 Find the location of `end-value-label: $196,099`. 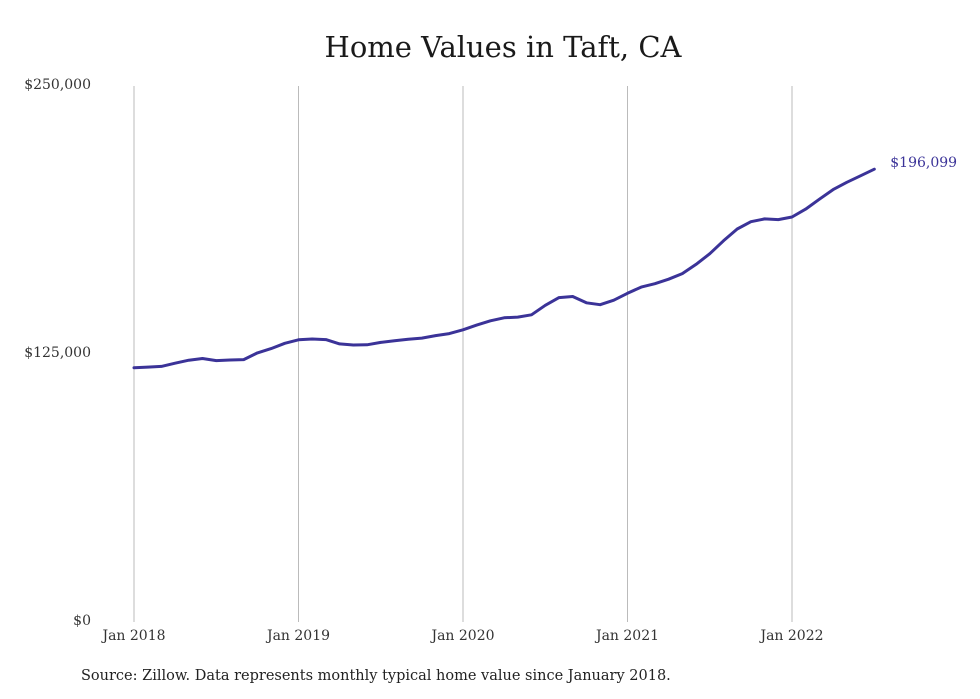

end-value-label: $196,099 is located at coordinates (923, 163).